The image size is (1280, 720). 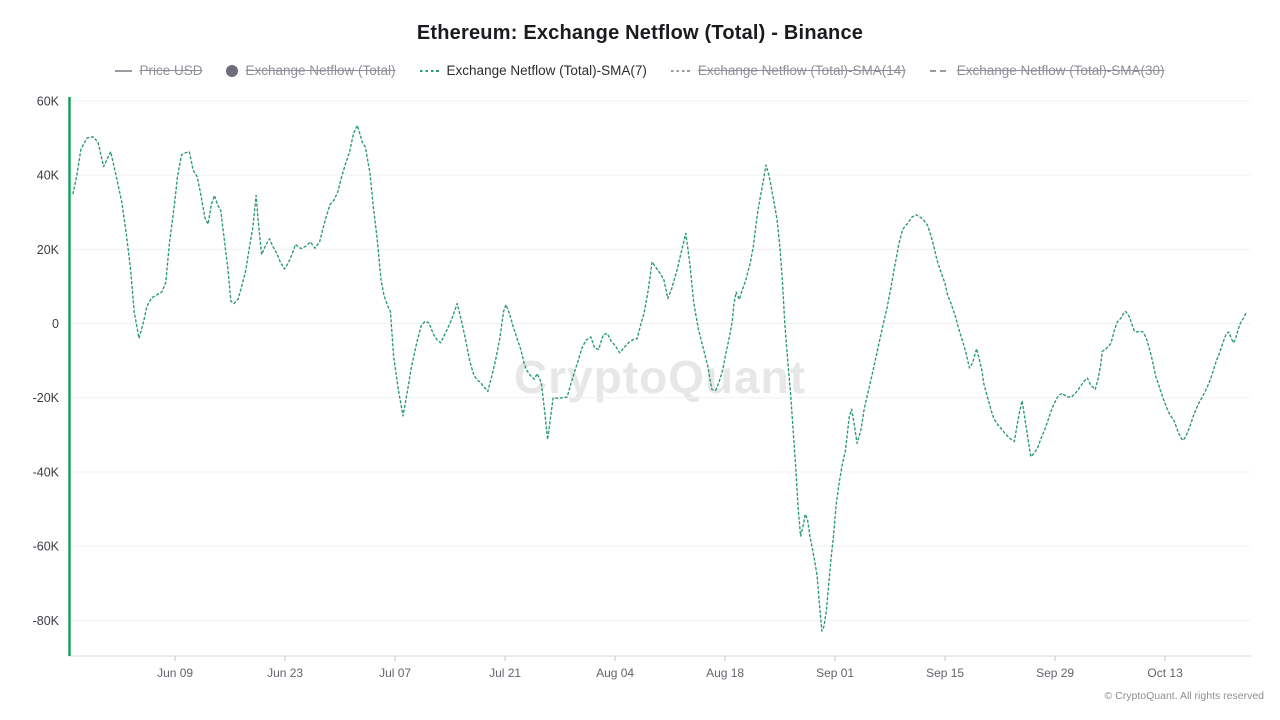 I want to click on y-tick-label: -80K, so click(x=46, y=621).